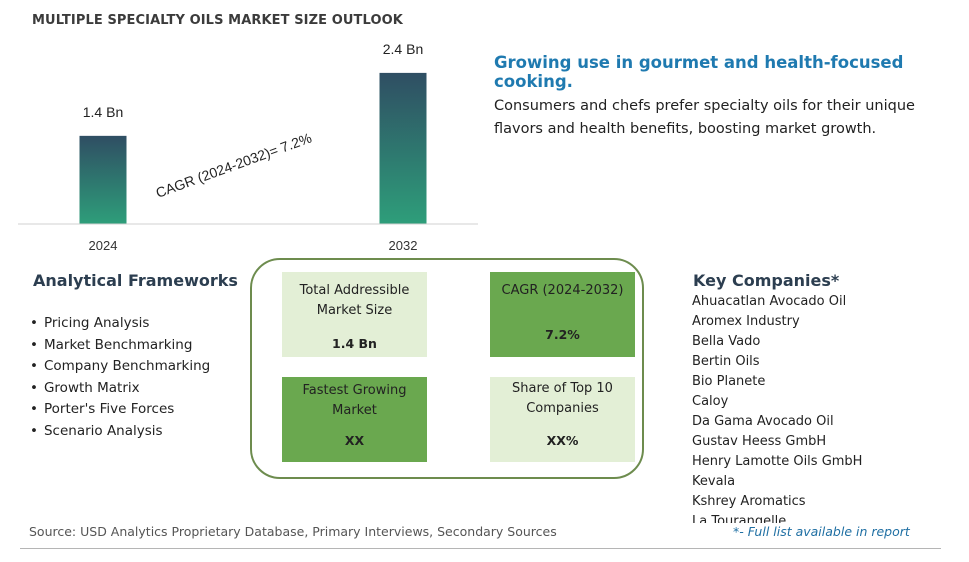 The image size is (969, 562). Describe the element at coordinates (354, 400) in the screenshot. I see `fastest-market-label: Fastest Growing Market` at that location.